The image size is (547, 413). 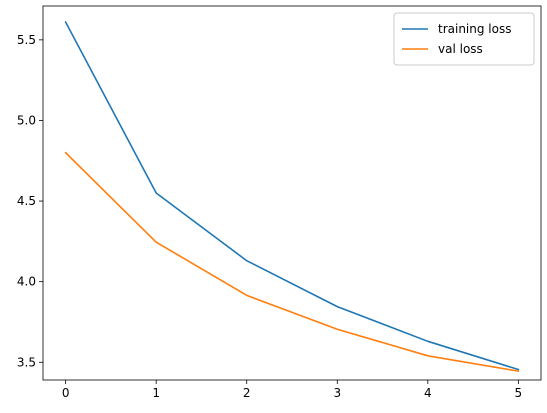 I want to click on legend: training loss val loss, so click(x=464, y=39).